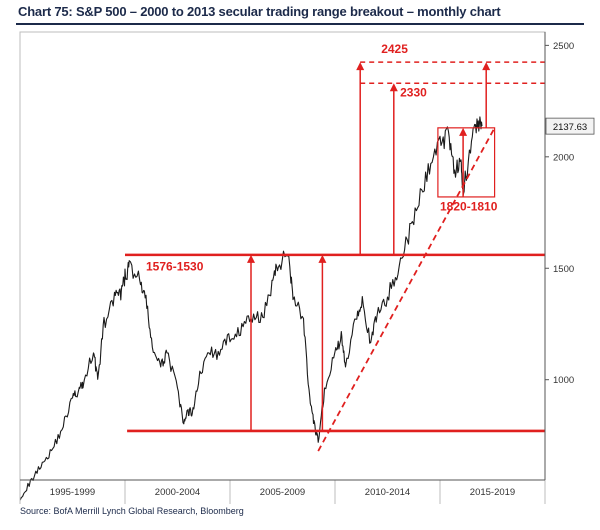 This screenshot has width=600, height=530. I want to click on target-2330-label: 2330, so click(413, 93).